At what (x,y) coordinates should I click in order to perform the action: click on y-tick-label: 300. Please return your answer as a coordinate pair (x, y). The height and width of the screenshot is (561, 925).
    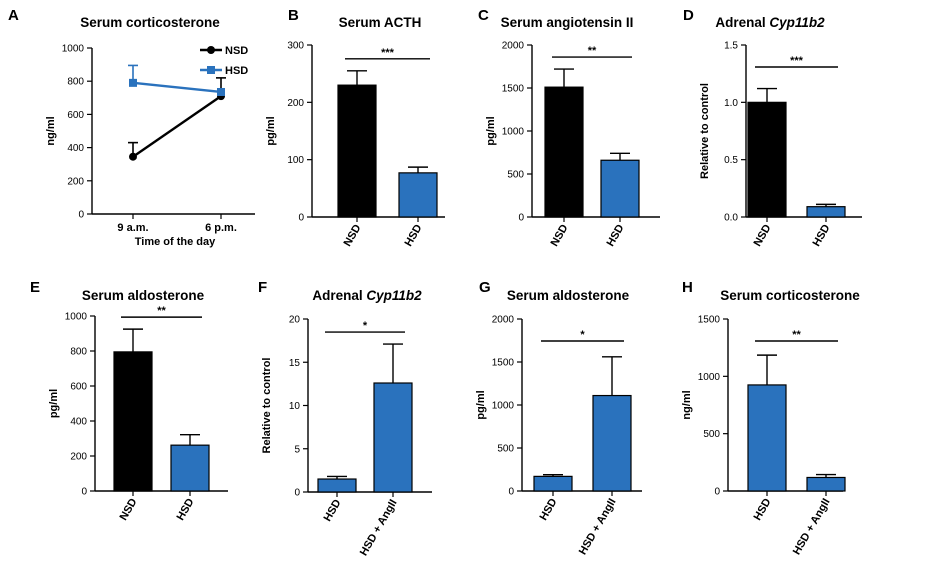
    Looking at the image, I should click on (295, 46).